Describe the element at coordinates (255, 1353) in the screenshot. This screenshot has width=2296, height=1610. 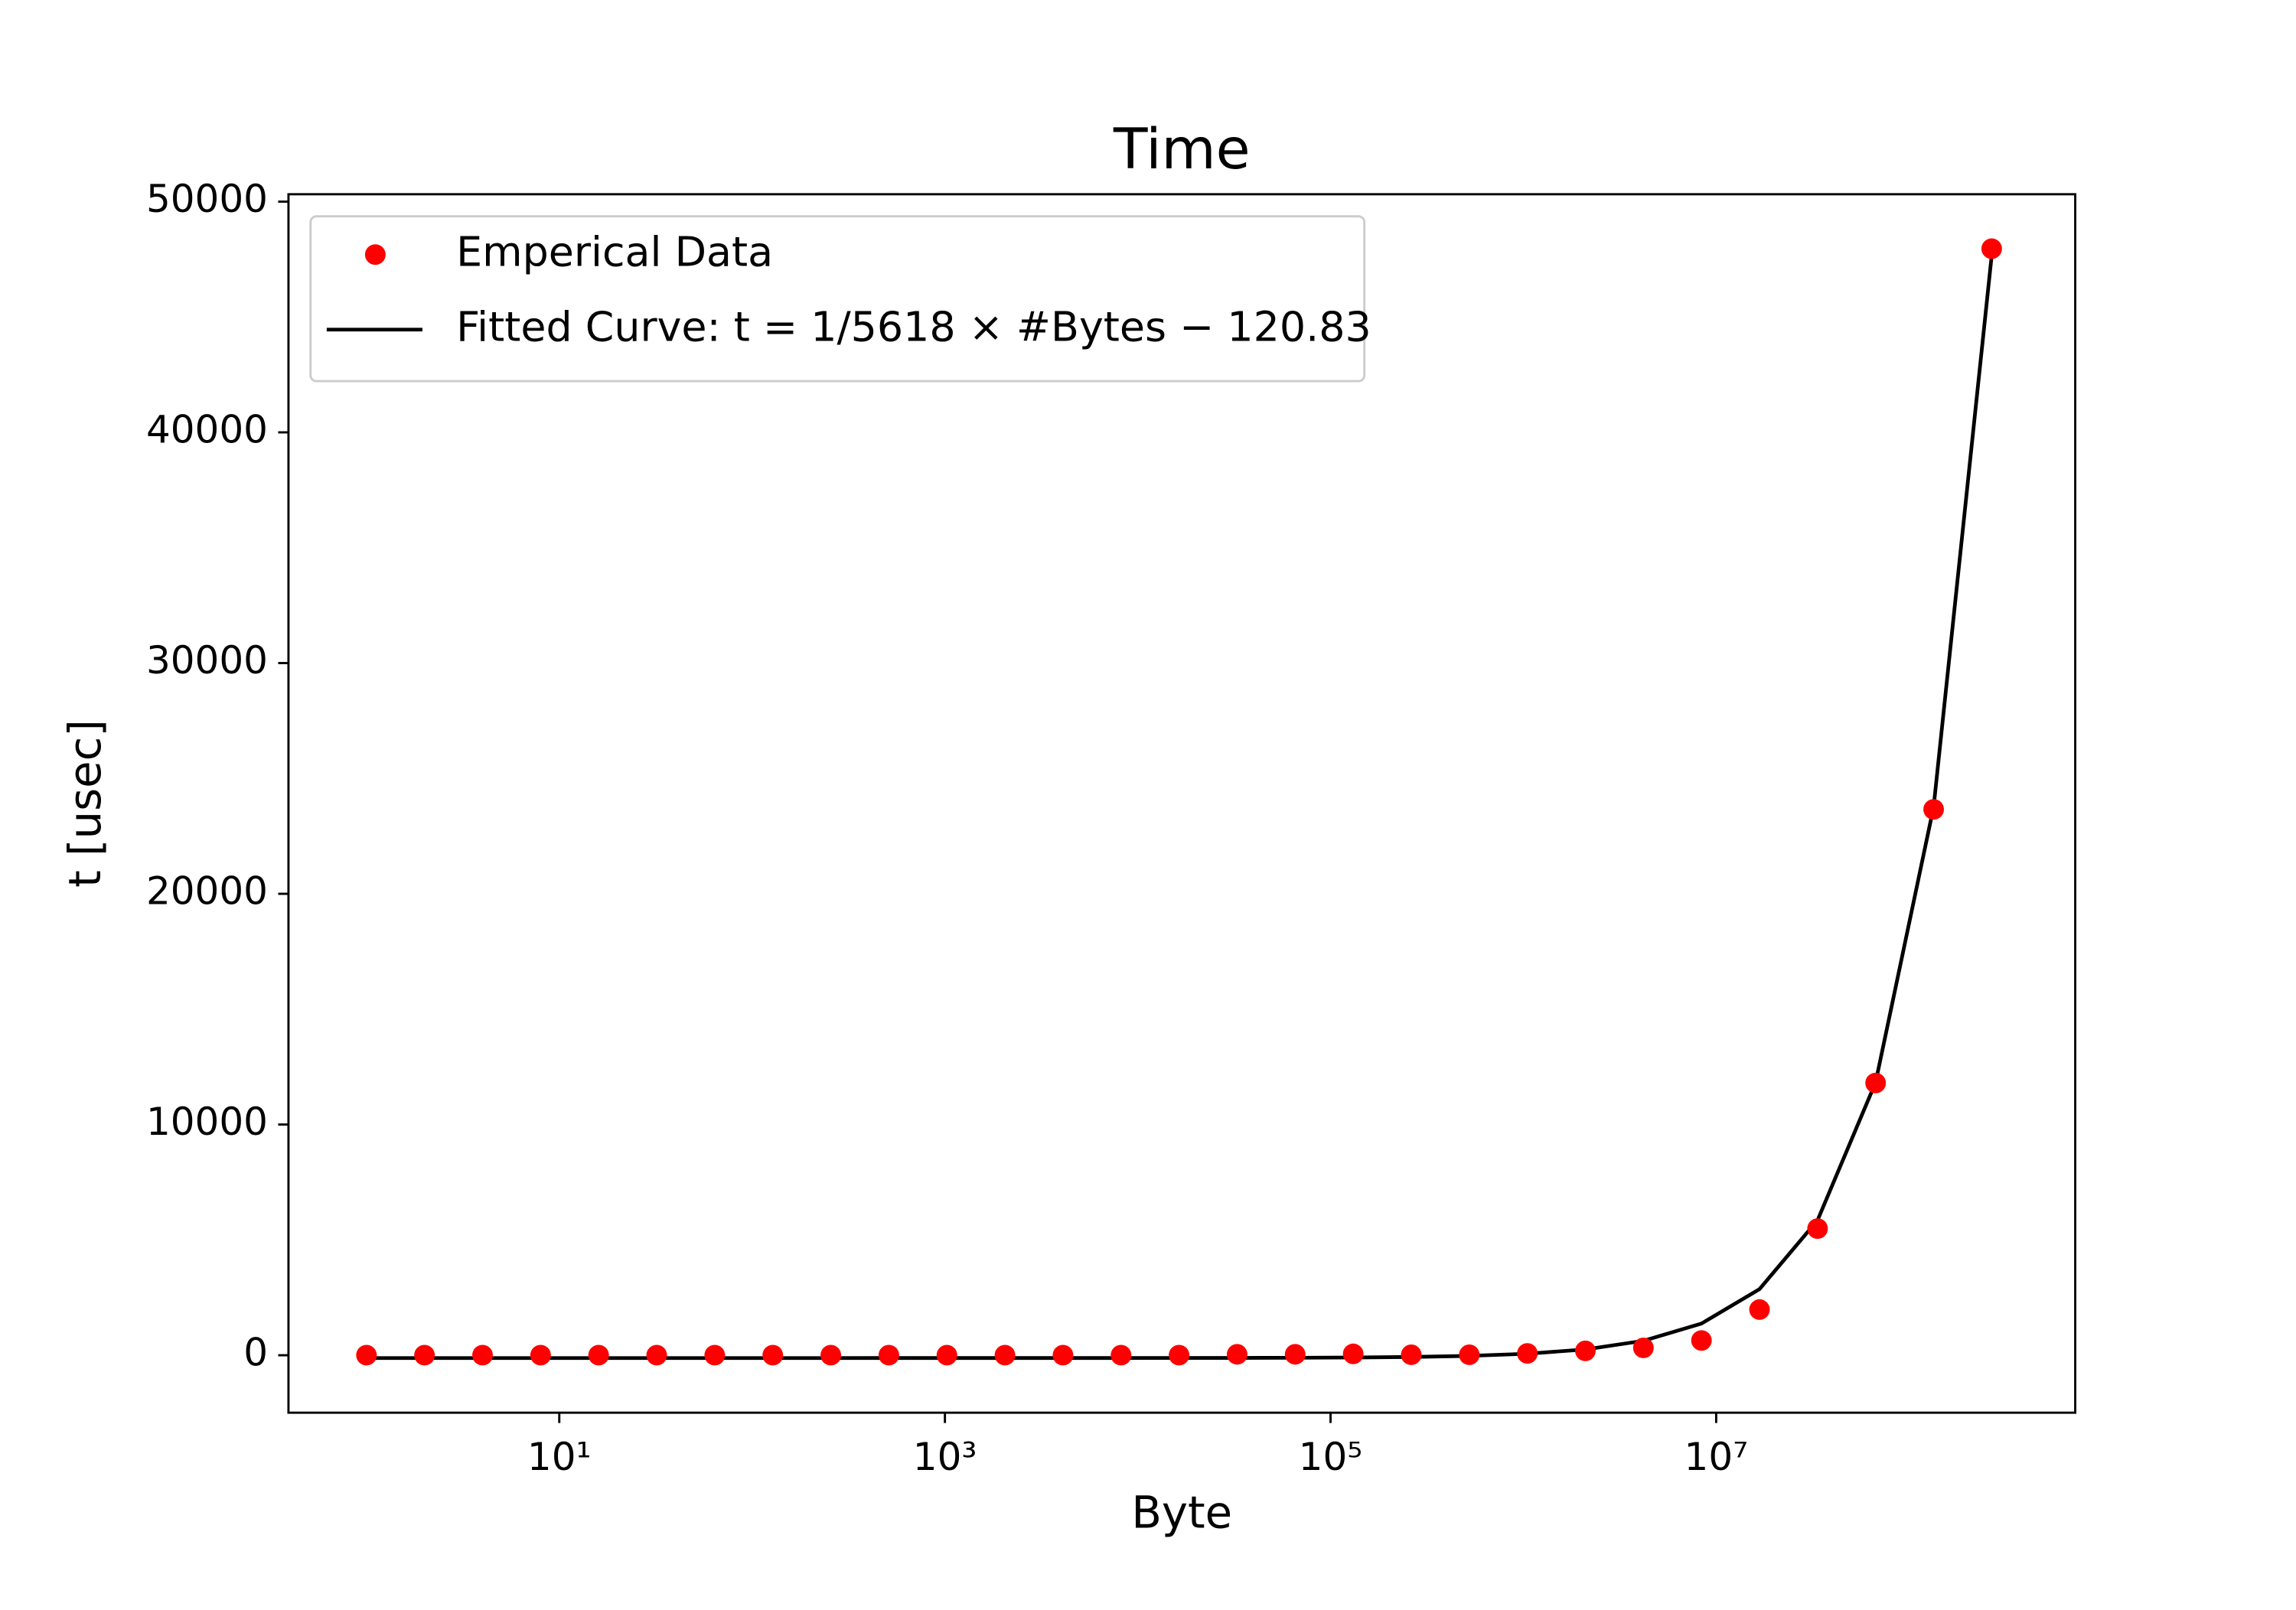
I see `y-tick-label: 0` at that location.